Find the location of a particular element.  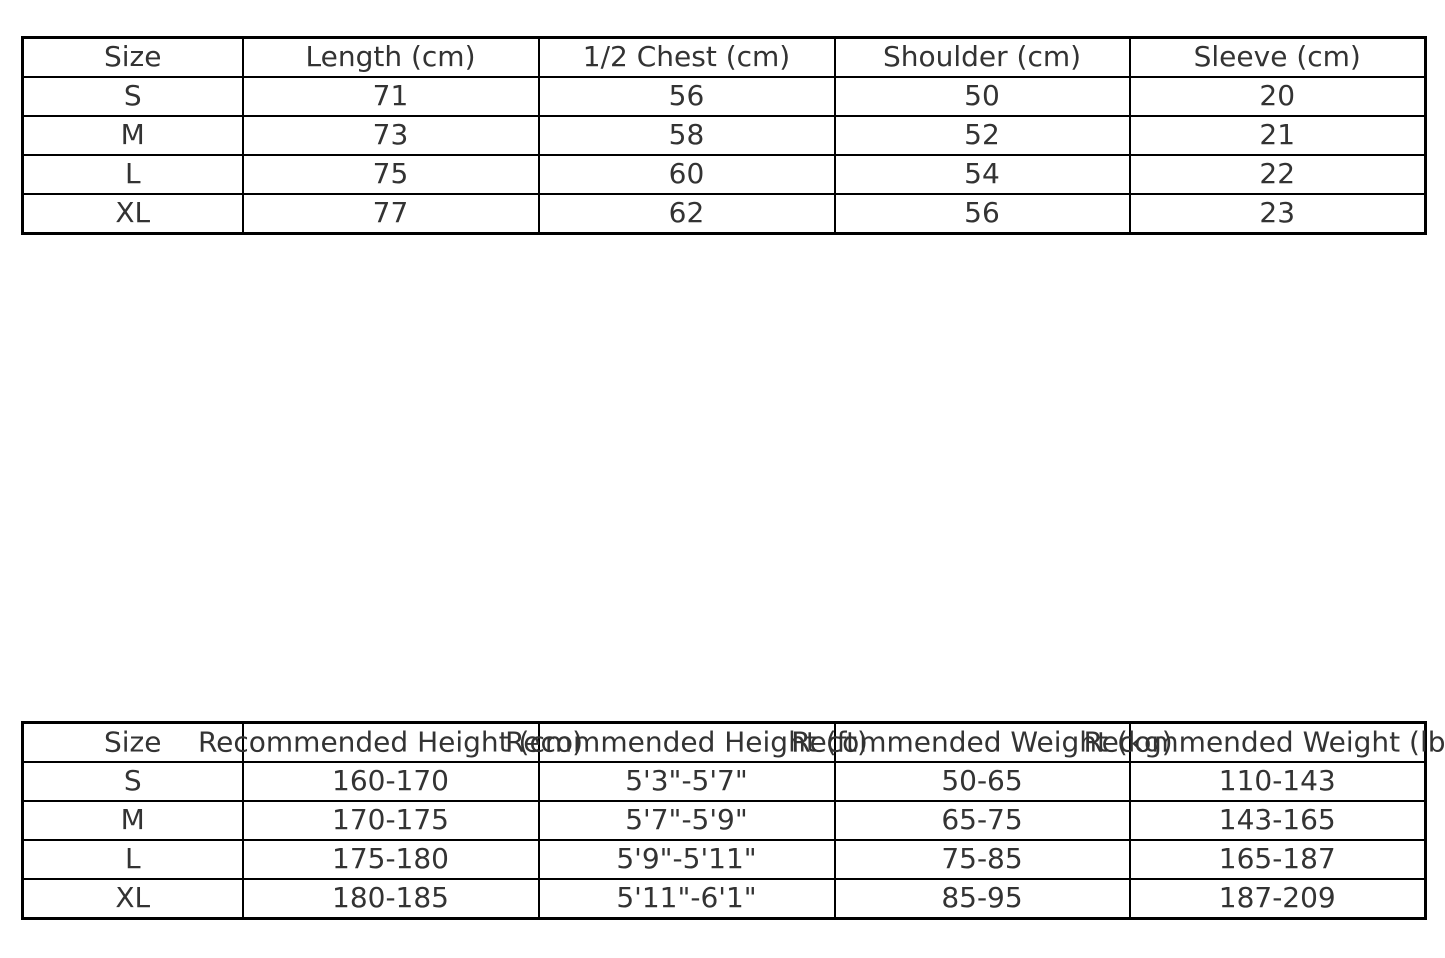

cell-sleeve: 20 is located at coordinates (1277, 96).